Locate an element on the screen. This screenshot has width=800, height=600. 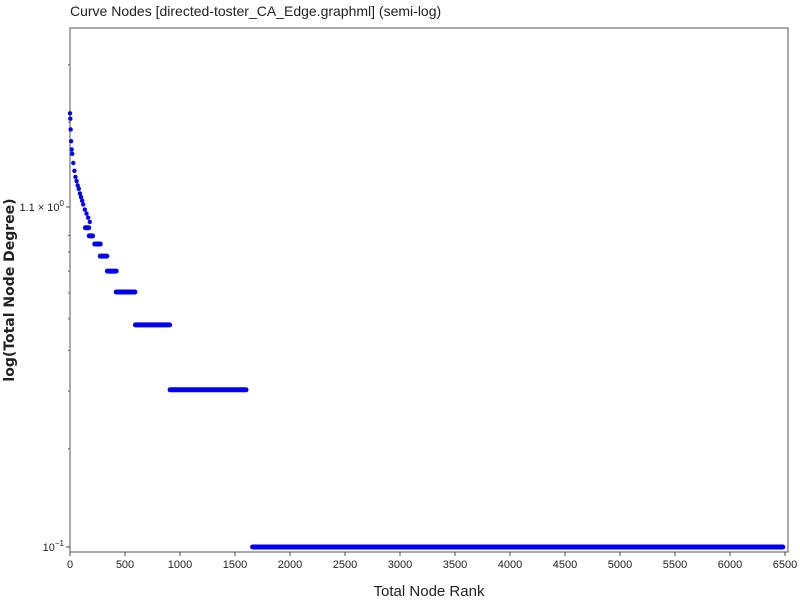
x-tick-label: 6500 is located at coordinates (785, 565).